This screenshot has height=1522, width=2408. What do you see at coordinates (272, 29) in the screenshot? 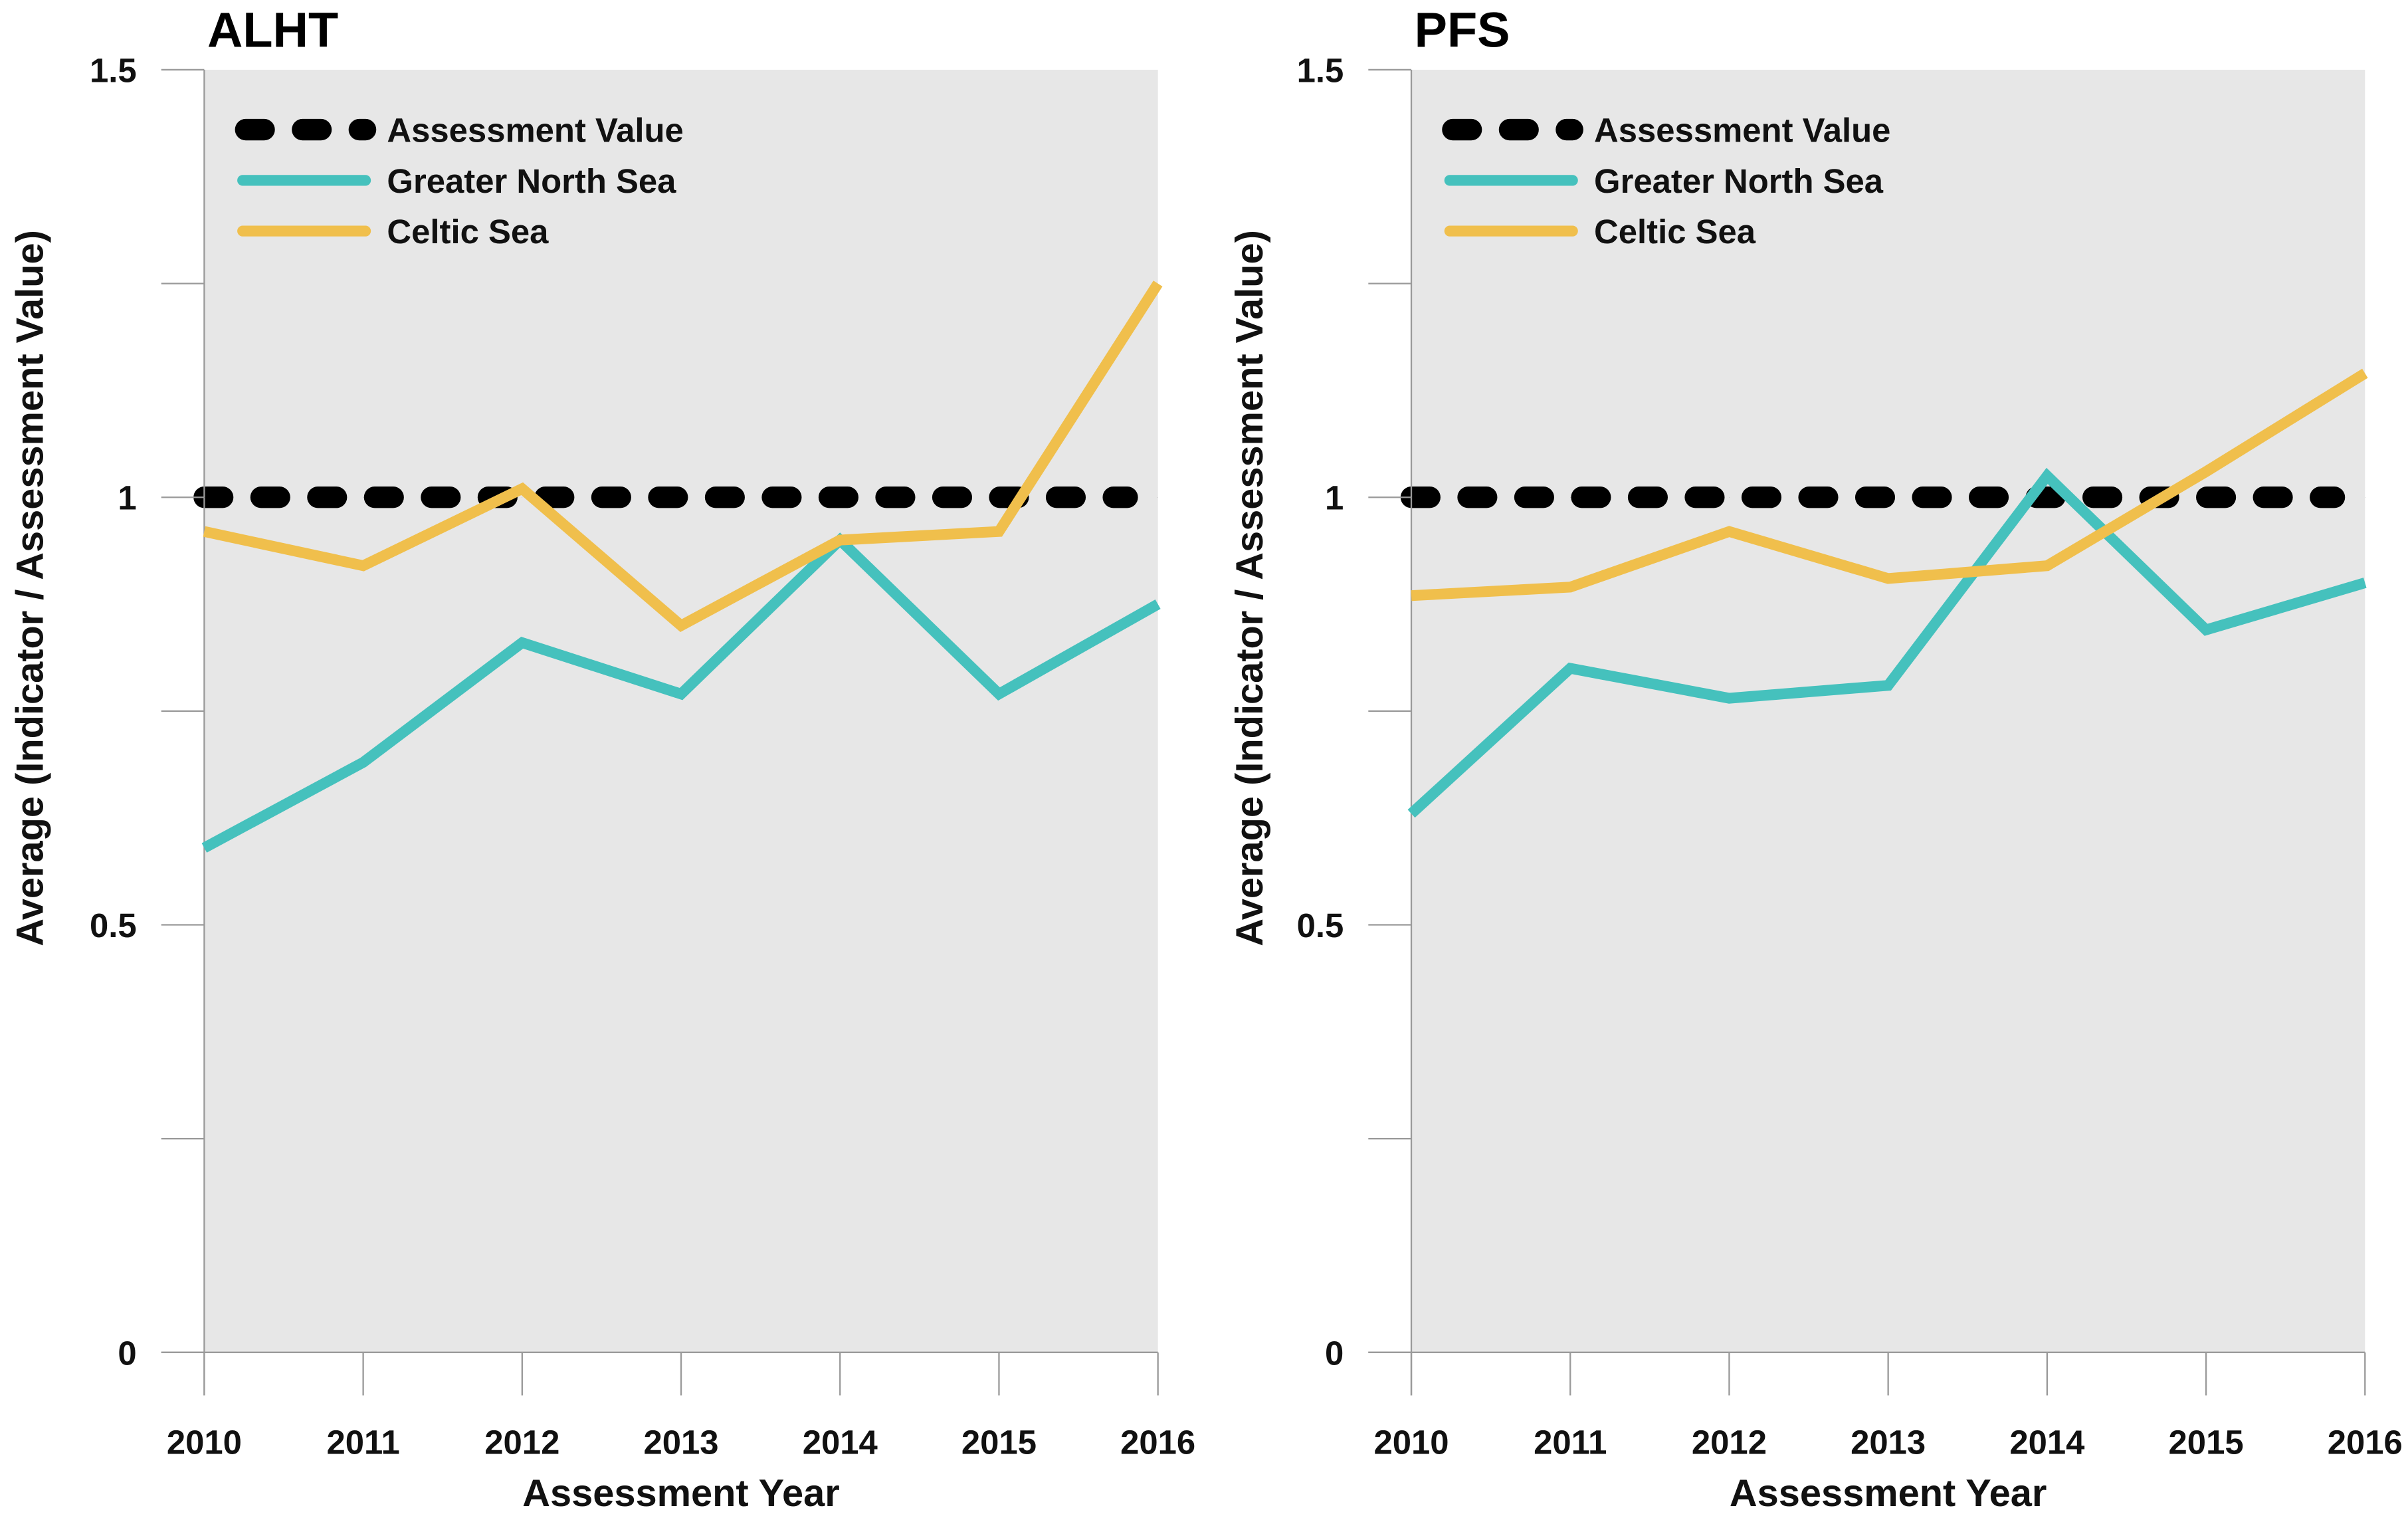
I see `chart-title: ALHT` at bounding box center [272, 29].